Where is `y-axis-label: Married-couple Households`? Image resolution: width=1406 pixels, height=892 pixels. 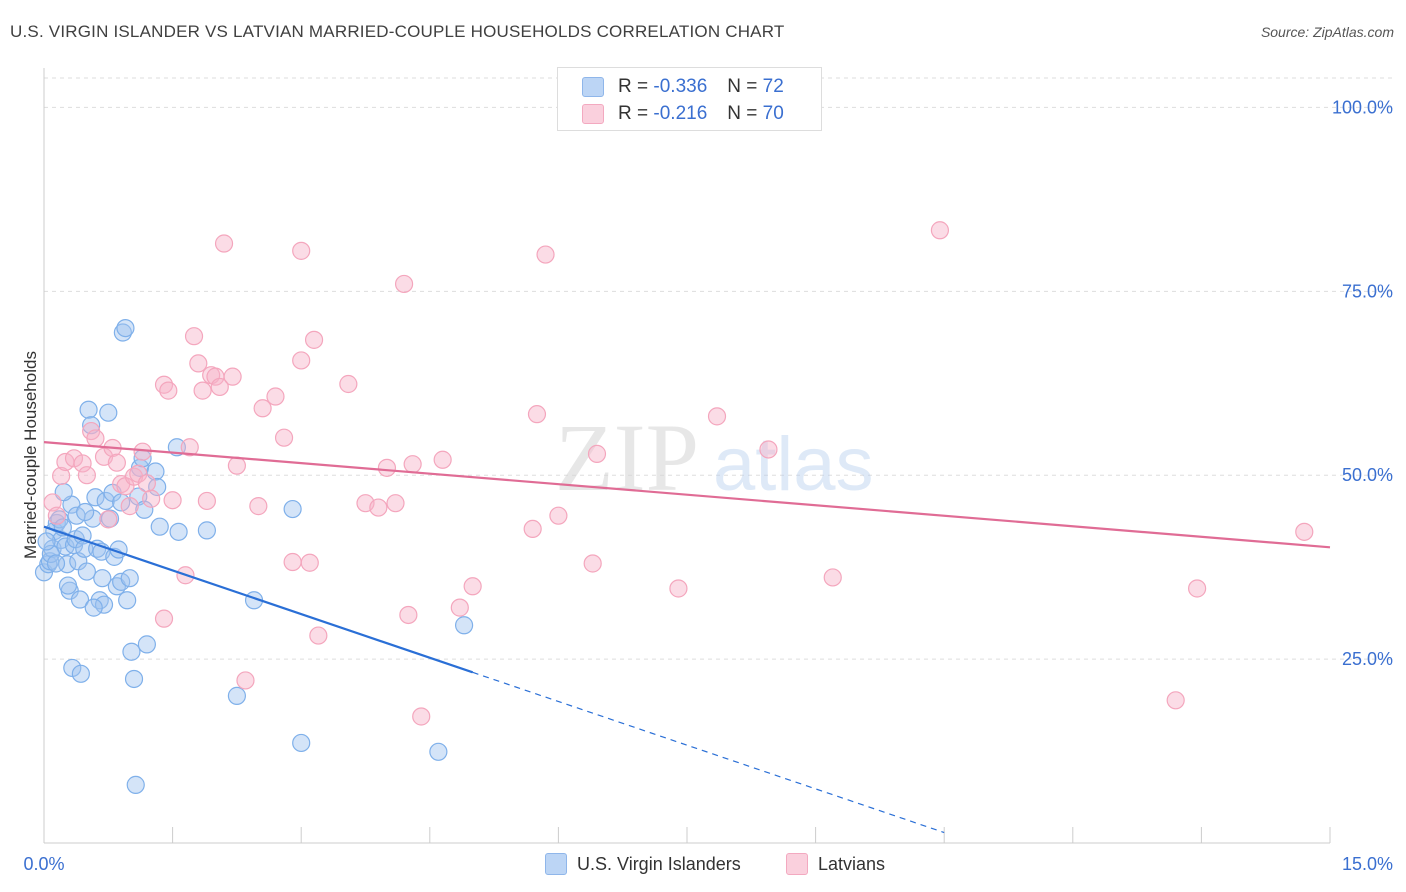 y-axis-label: Married-couple Households is located at coordinates (30, 455).